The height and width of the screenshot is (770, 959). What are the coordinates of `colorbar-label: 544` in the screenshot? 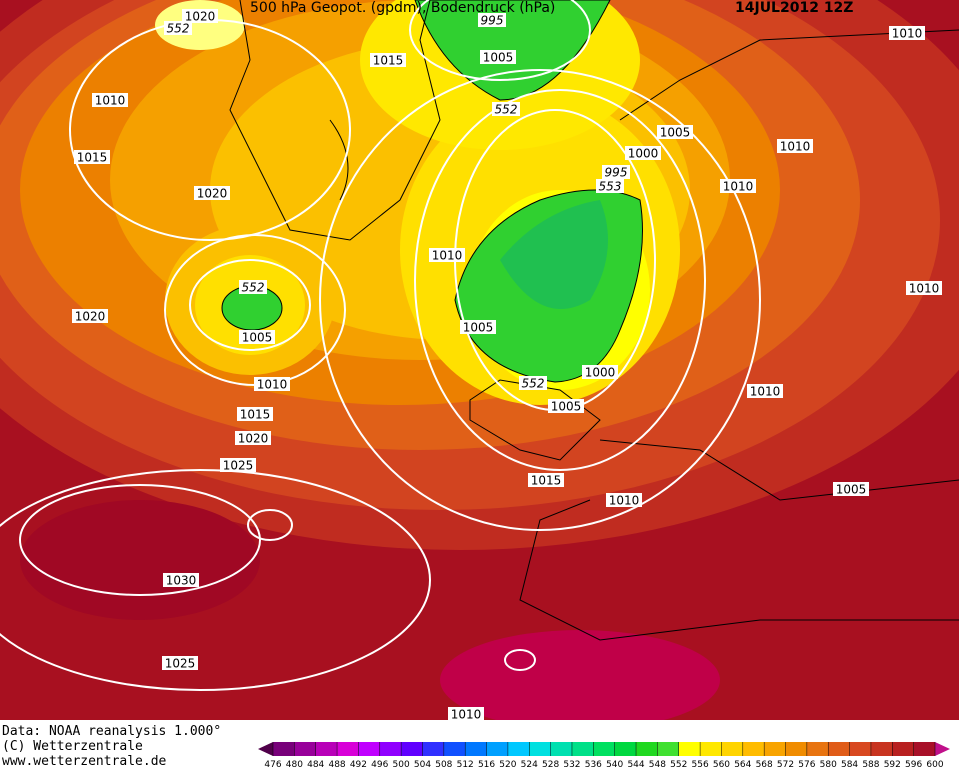 It's located at (635, 765).